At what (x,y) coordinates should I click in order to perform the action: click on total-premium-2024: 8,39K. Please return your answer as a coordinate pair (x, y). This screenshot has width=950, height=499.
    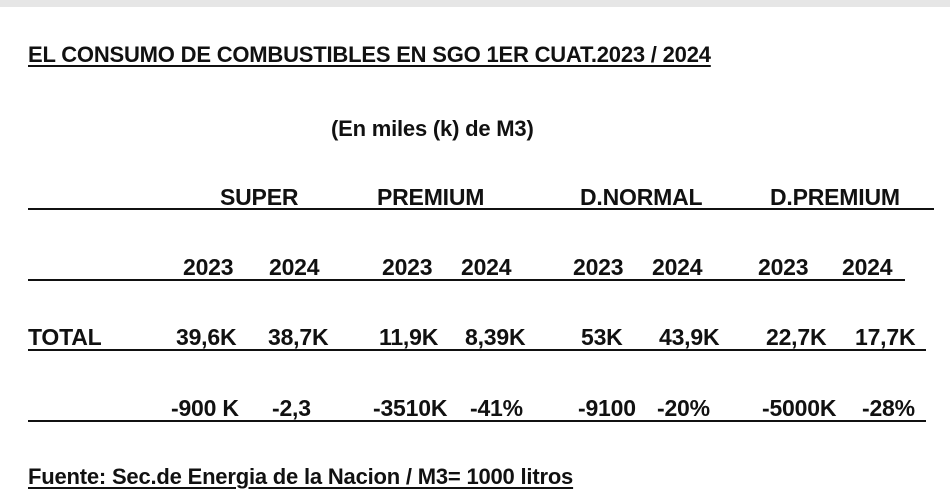
    Looking at the image, I should click on (495, 337).